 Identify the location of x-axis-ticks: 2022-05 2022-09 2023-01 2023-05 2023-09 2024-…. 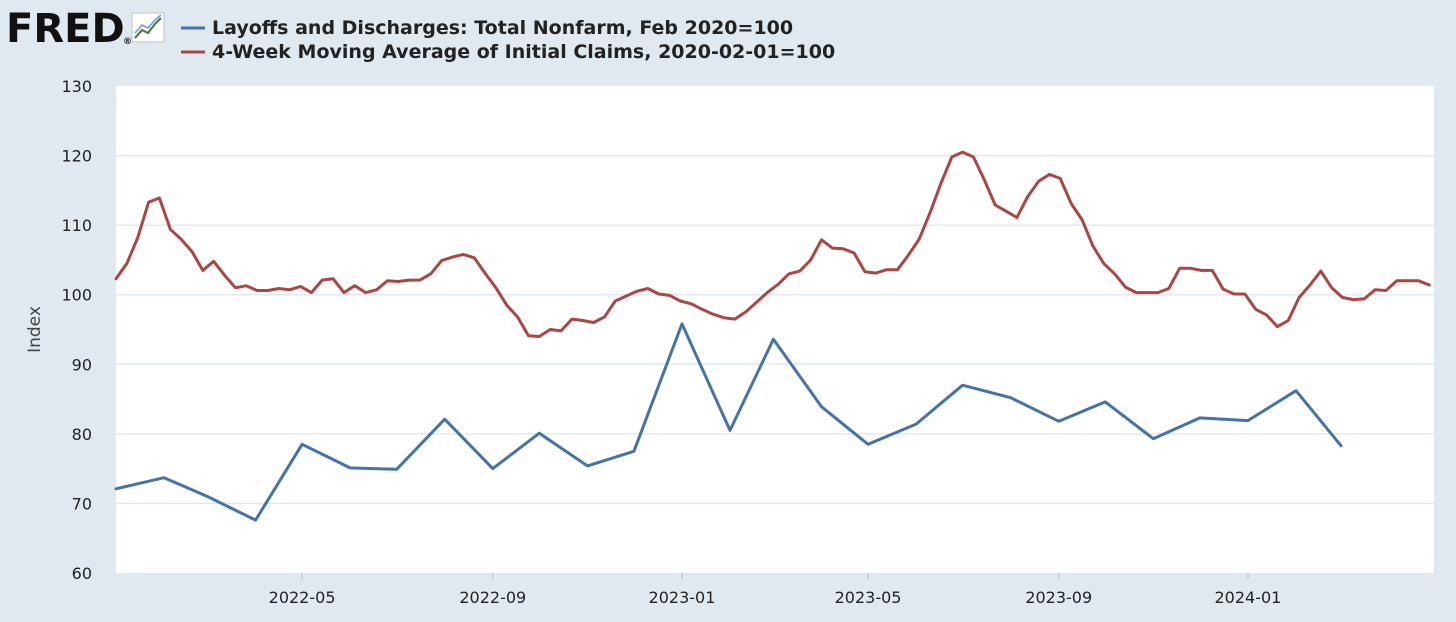
(775, 590).